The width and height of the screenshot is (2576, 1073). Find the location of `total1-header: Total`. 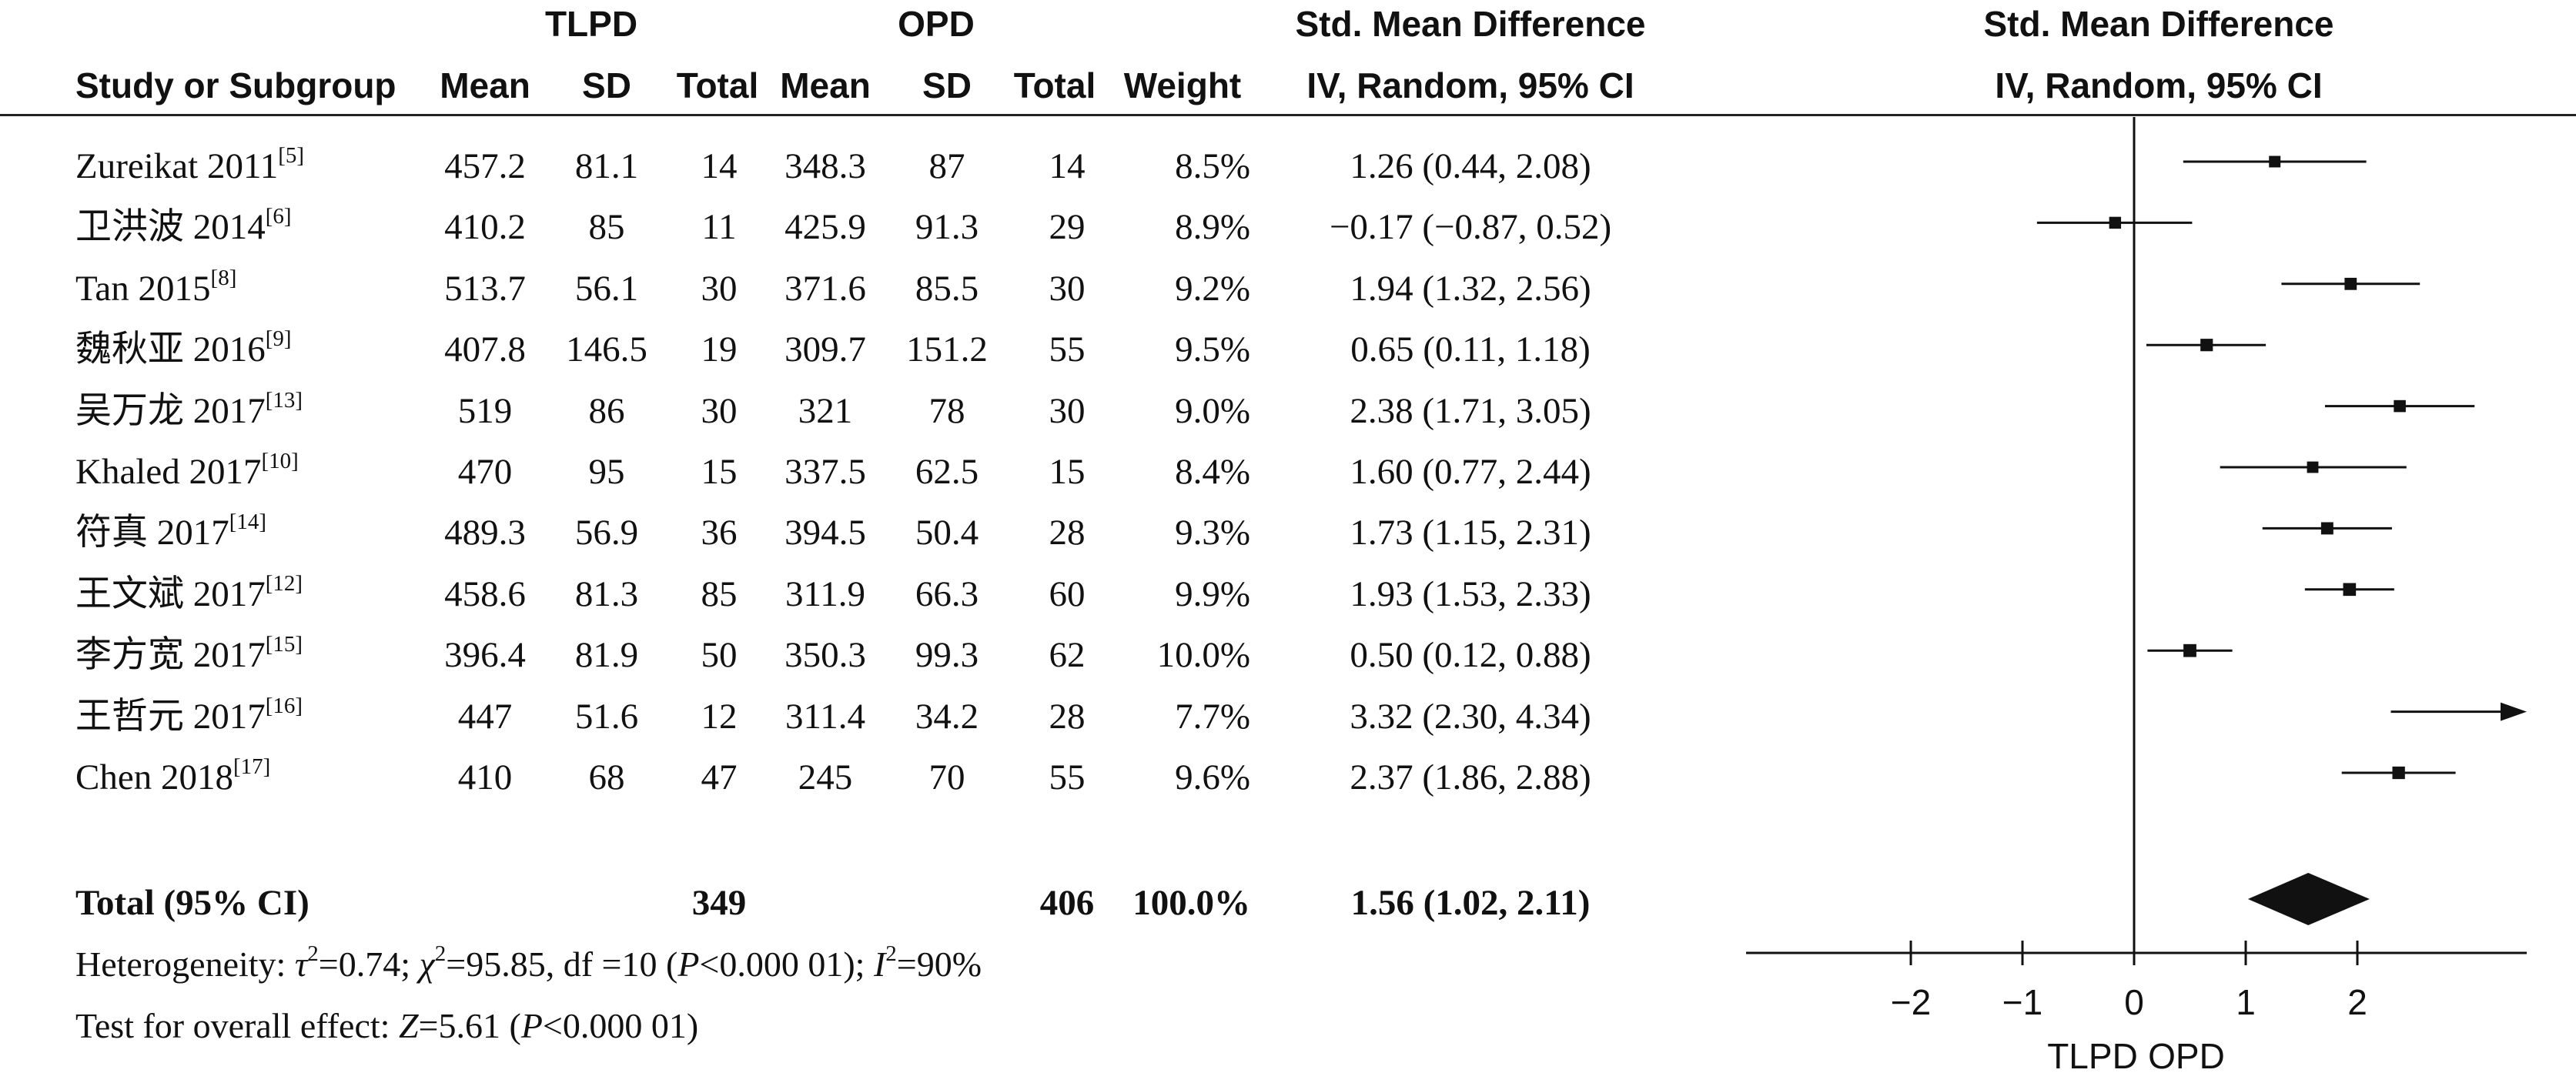

total1-header: Total is located at coordinates (718, 85).